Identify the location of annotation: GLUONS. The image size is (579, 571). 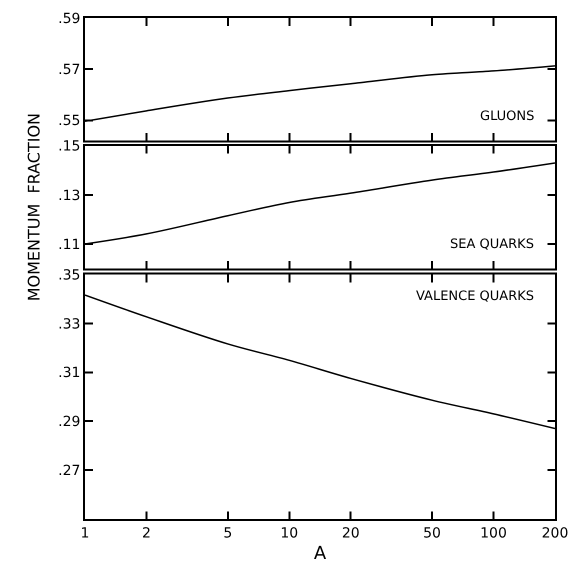
(507, 116).